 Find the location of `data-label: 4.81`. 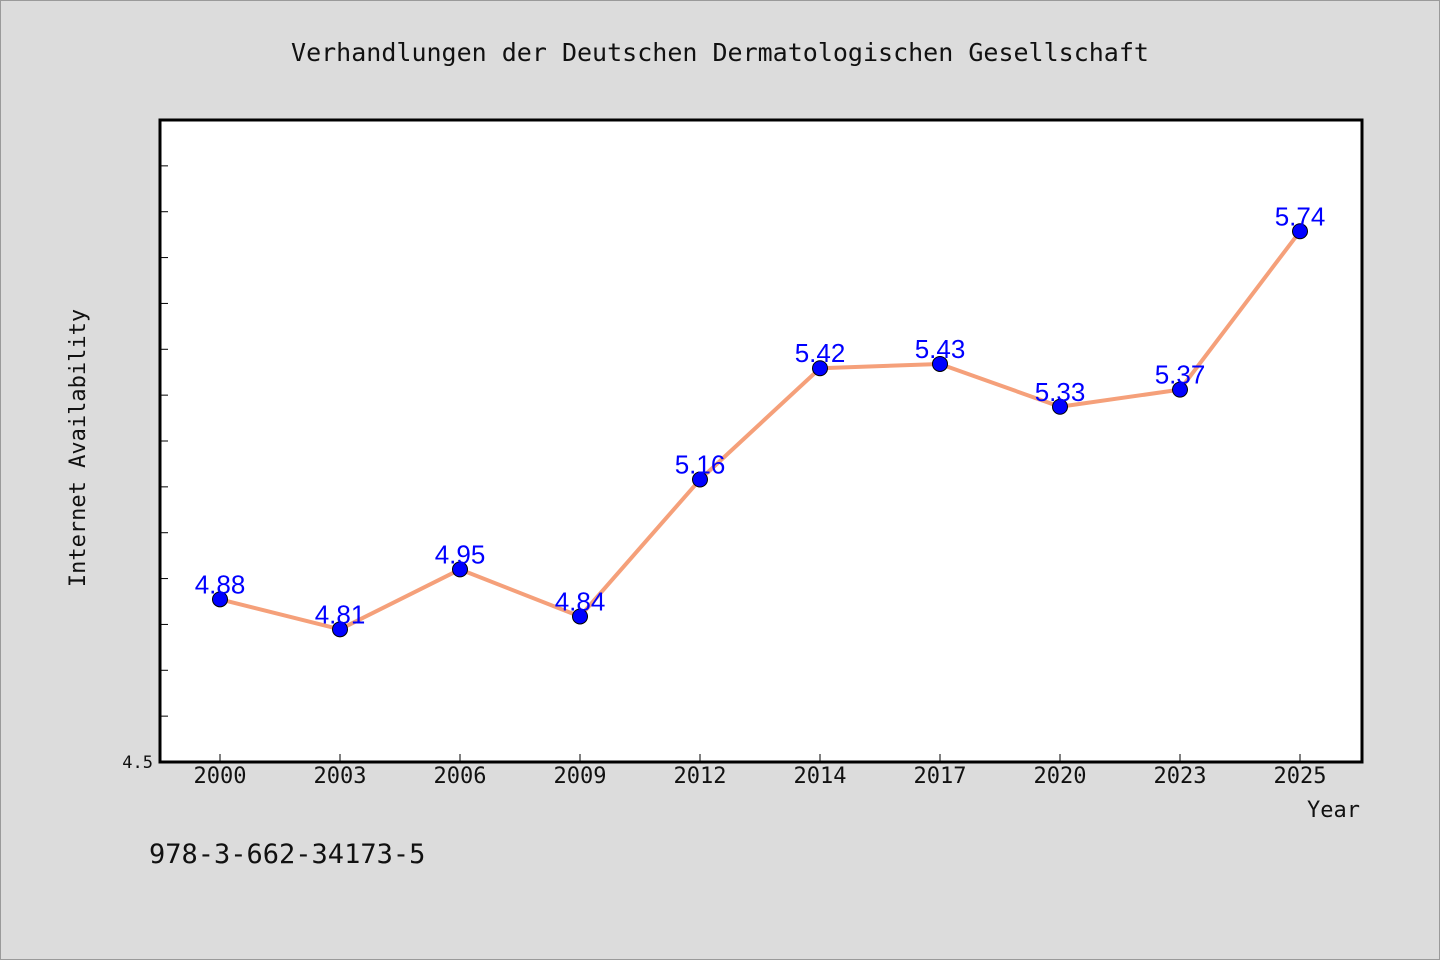

data-label: 4.81 is located at coordinates (340, 614).